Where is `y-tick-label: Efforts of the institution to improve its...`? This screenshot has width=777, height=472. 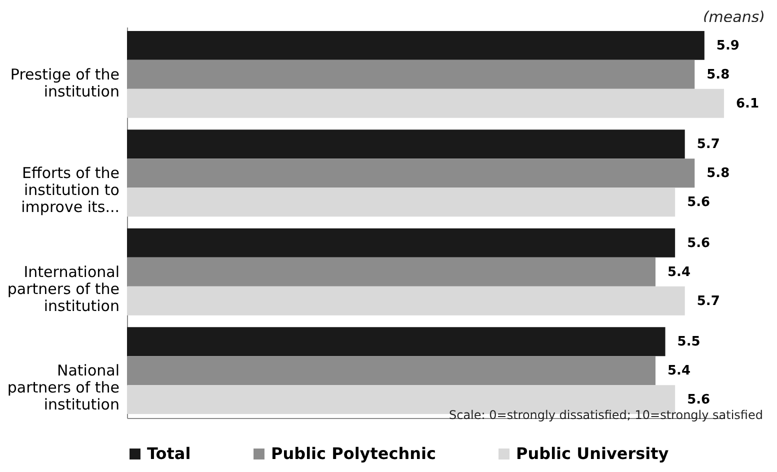
y-tick-label: Efforts of the institution to improve its... is located at coordinates (70, 190).